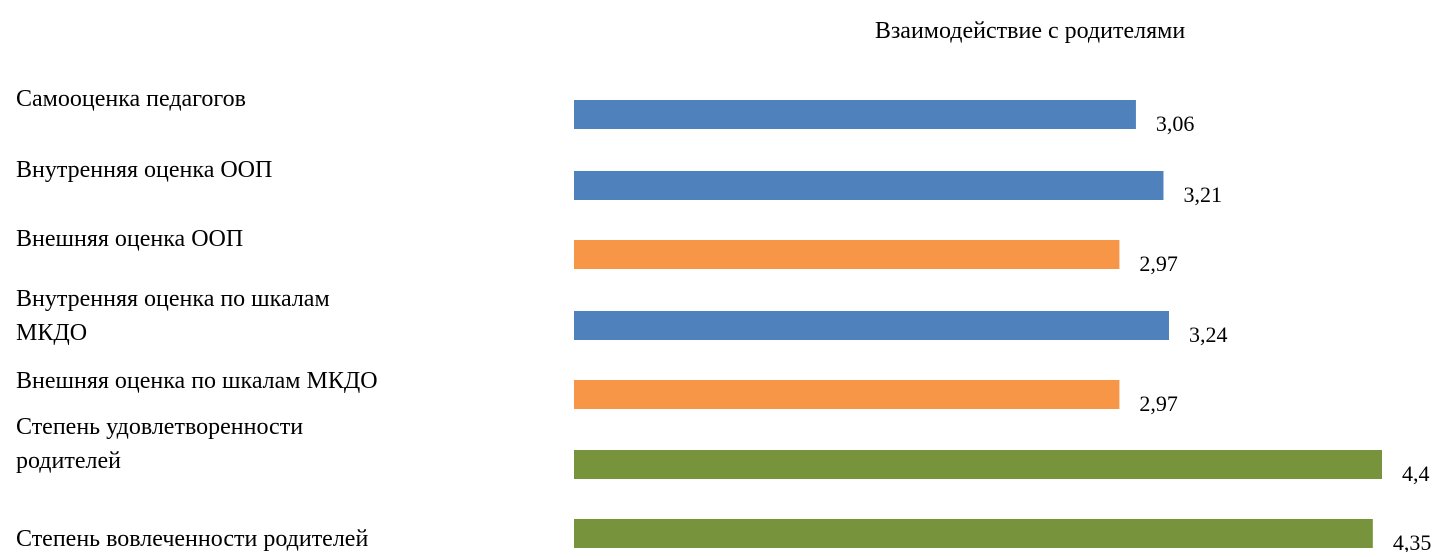  I want to click on category-label-2: Внутренняя оценка ООП, so click(144, 170).